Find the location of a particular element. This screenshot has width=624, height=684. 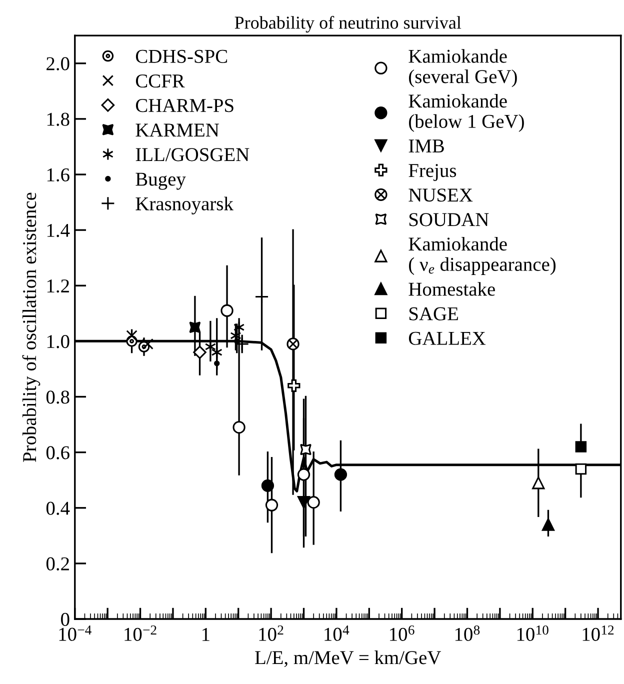

x-tick-label: 10$^{8}$ is located at coordinates (467, 633).